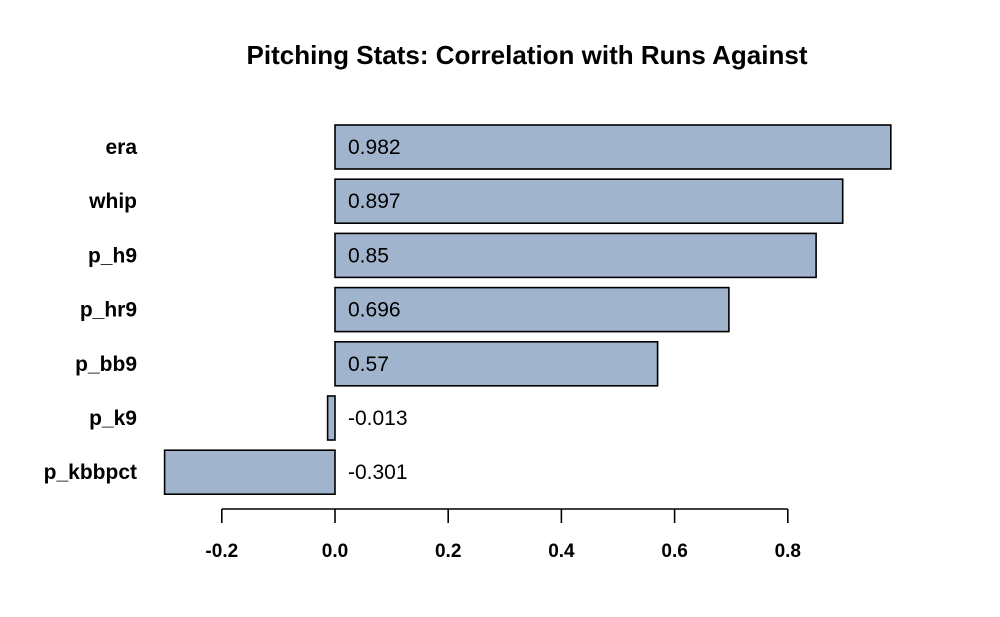 The image size is (1000, 617). Describe the element at coordinates (496, 363) in the screenshot. I see `bar-p_bb9` at that location.